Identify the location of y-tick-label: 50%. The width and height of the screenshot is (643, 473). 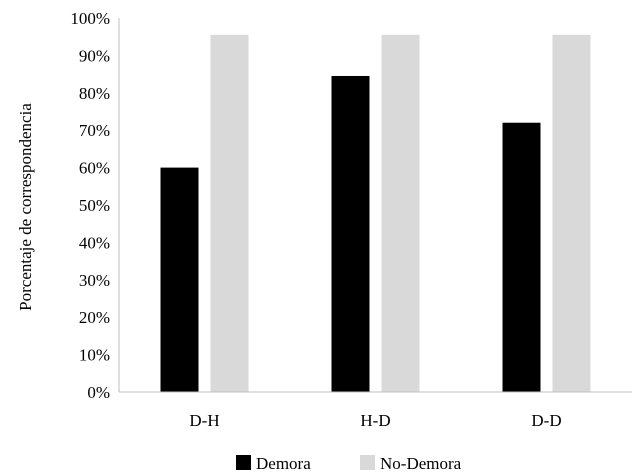
(94, 205).